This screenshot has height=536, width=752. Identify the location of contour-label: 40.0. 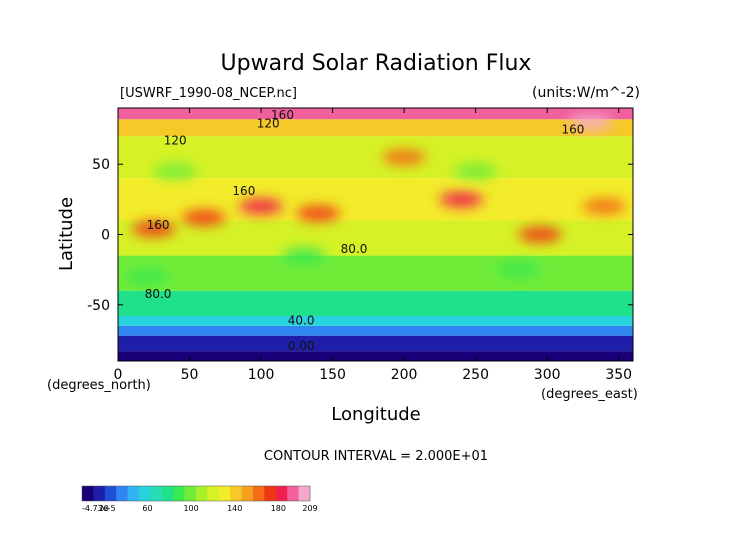
(301, 320).